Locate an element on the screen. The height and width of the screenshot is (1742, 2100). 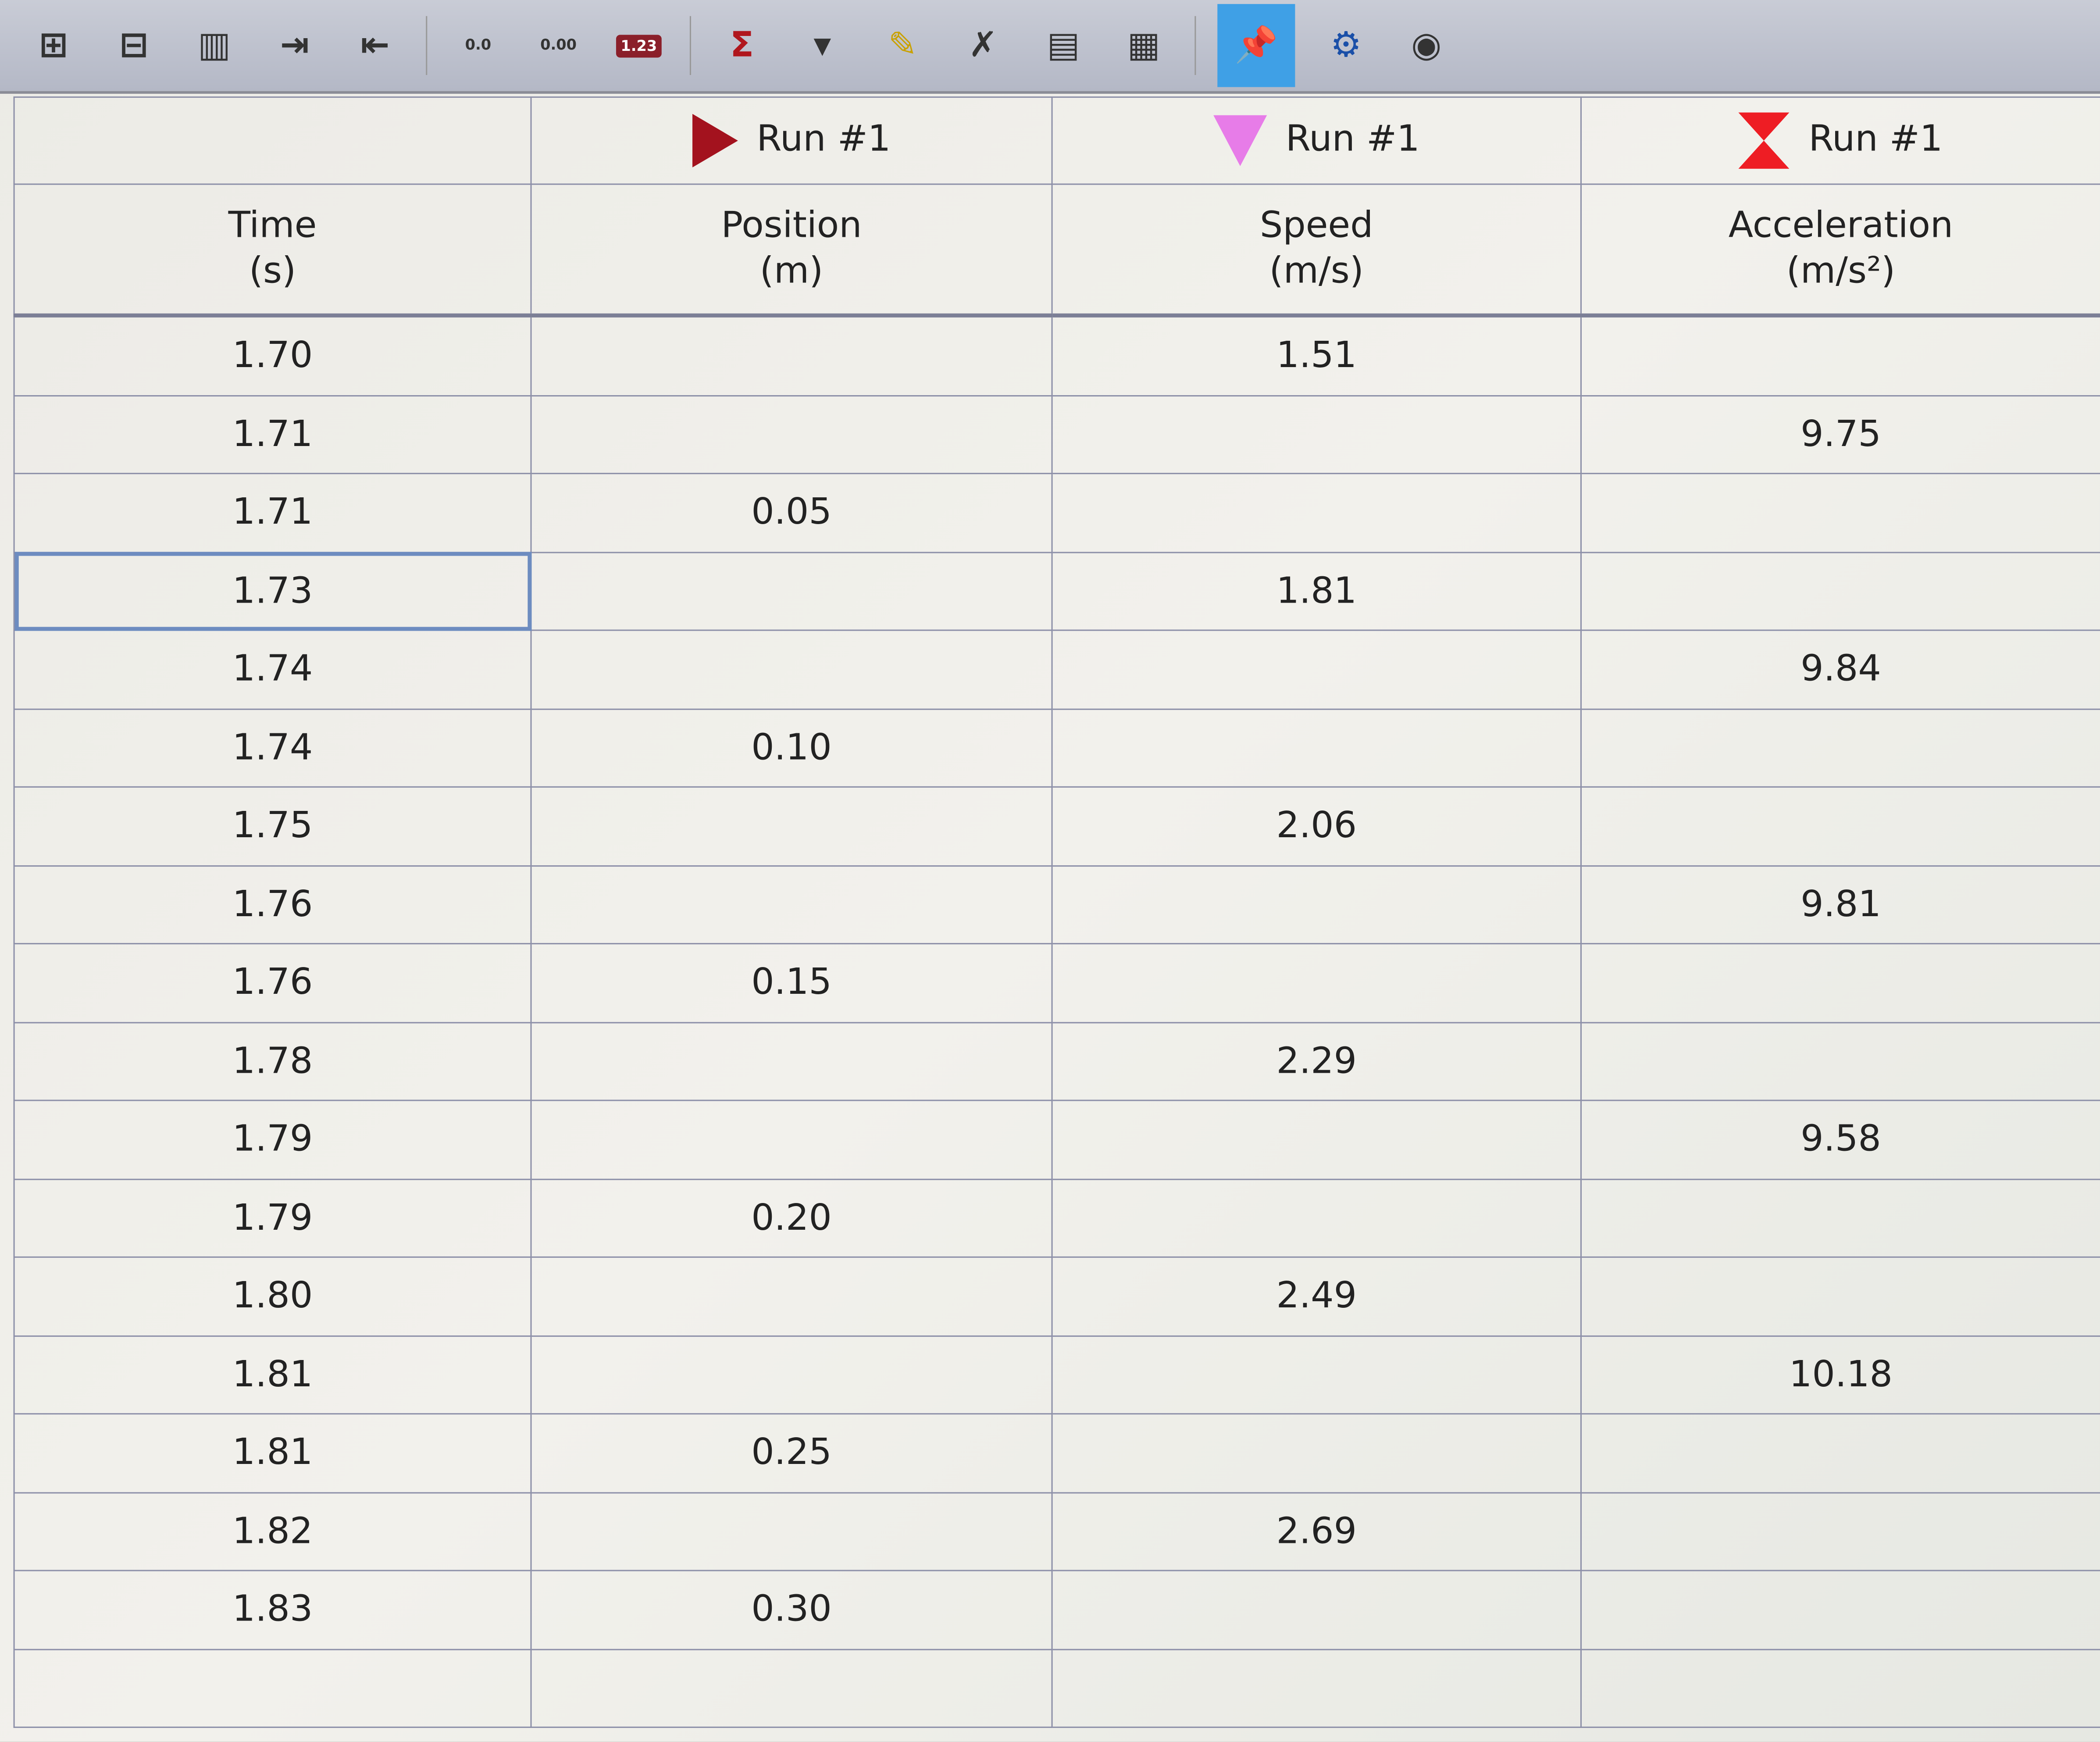
cell-speed: 1.81 is located at coordinates (1316, 591).